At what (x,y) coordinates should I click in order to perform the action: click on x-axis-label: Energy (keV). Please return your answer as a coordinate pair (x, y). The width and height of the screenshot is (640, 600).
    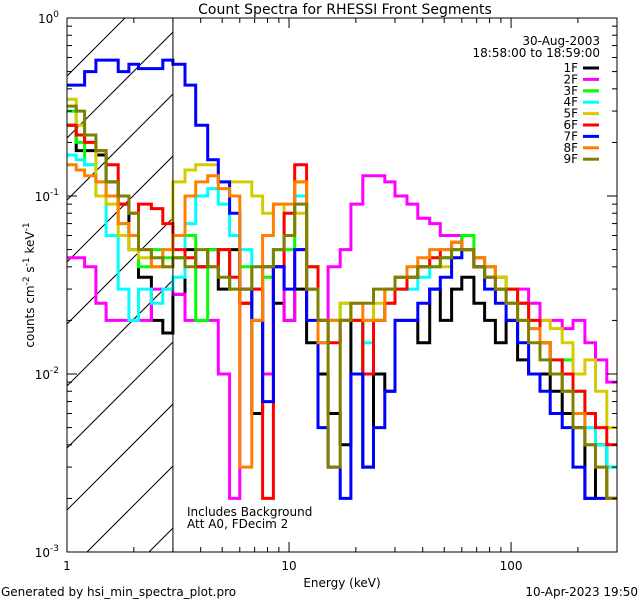
    Looking at the image, I should click on (341, 583).